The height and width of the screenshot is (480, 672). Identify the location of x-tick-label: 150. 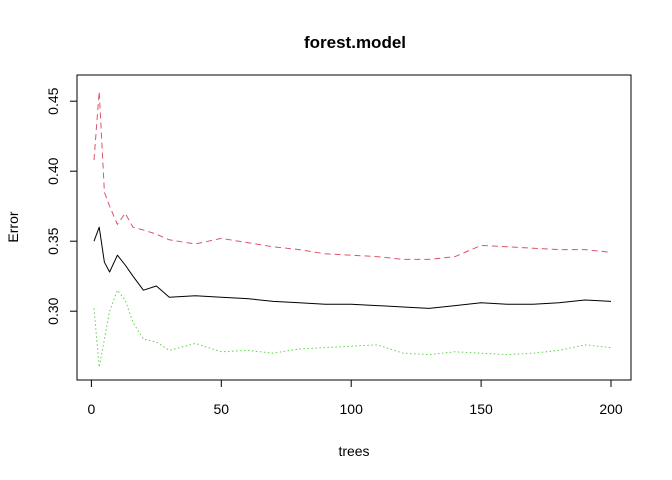
(481, 409).